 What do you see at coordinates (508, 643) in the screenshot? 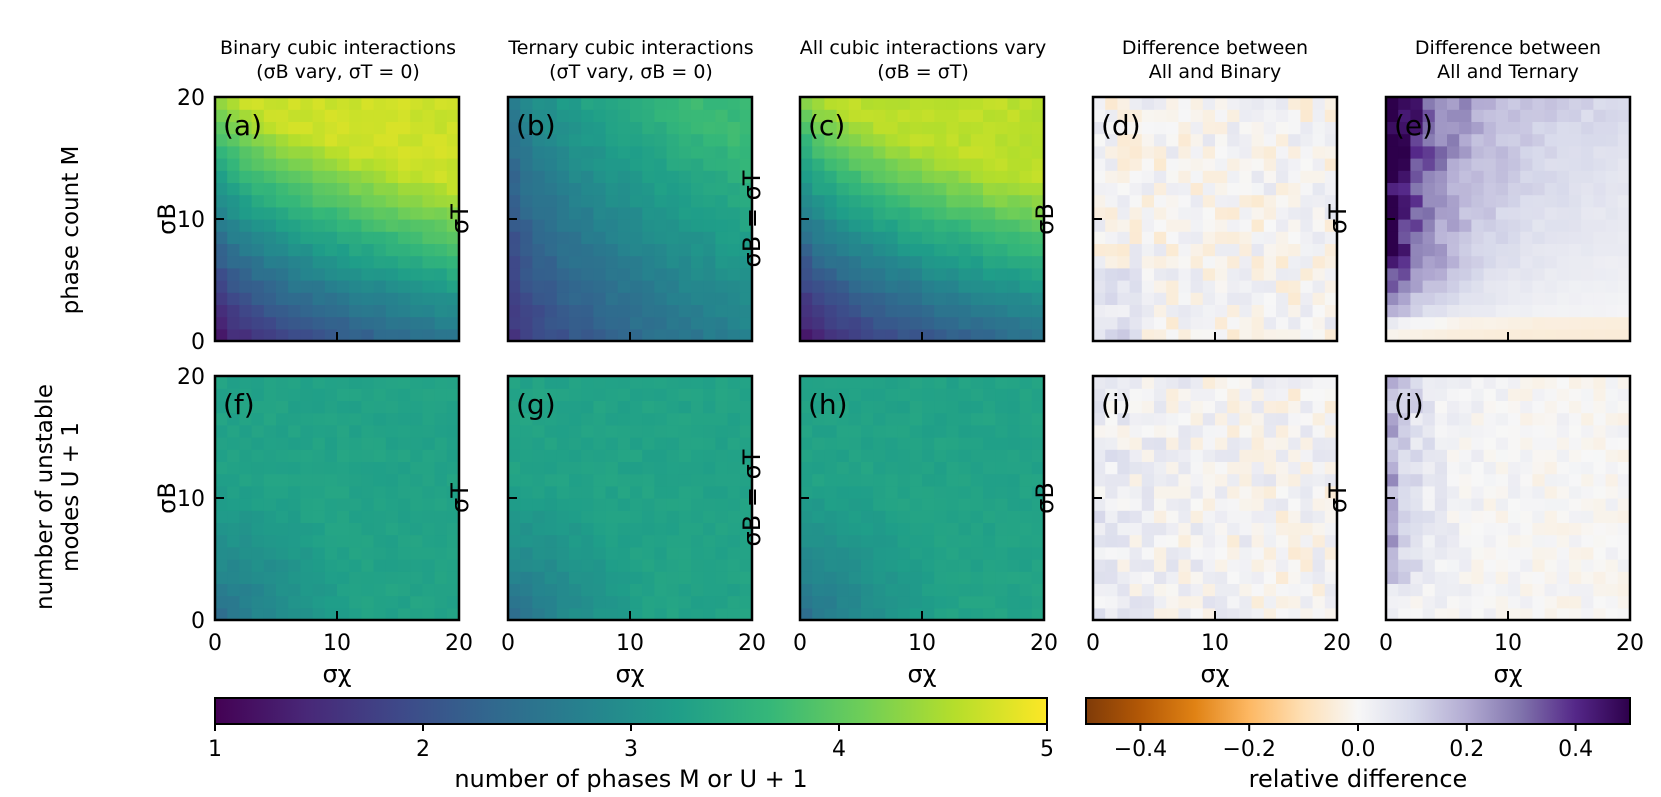
I see `x-tick-label: 0` at bounding box center [508, 643].